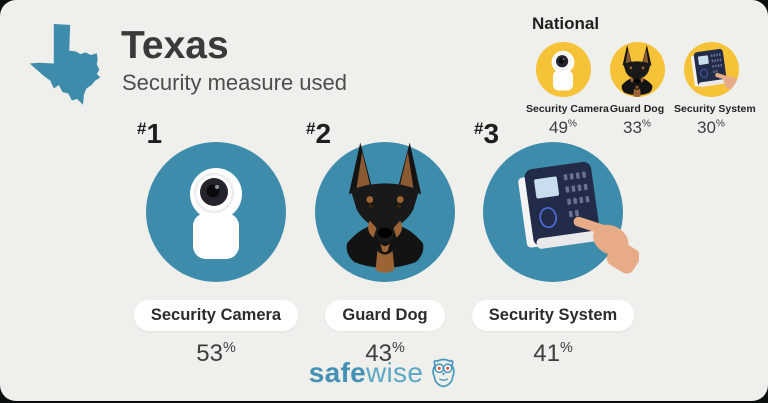 This screenshot has height=403, width=768. I want to click on national-value-number: 49, so click(558, 127).